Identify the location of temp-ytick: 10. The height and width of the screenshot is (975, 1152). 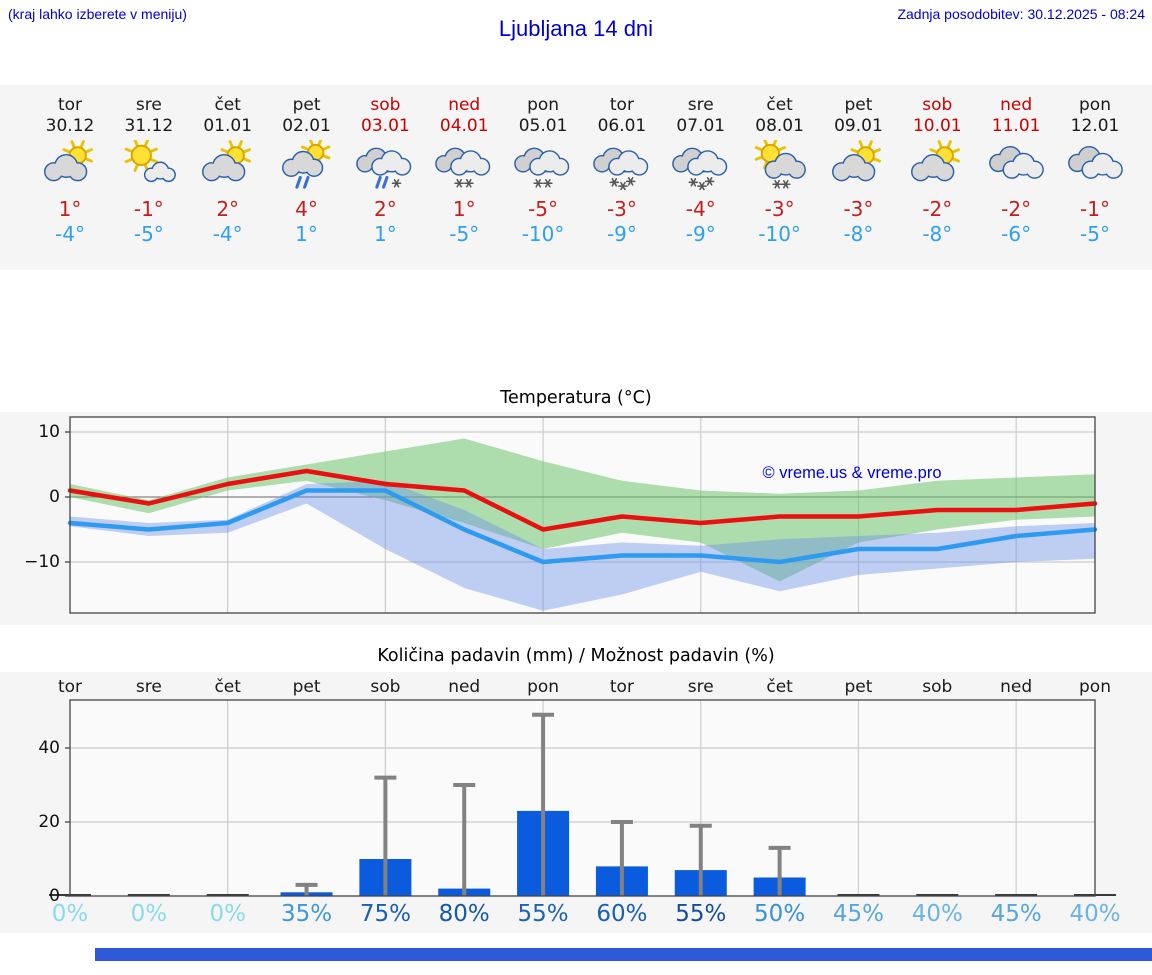
(49, 432).